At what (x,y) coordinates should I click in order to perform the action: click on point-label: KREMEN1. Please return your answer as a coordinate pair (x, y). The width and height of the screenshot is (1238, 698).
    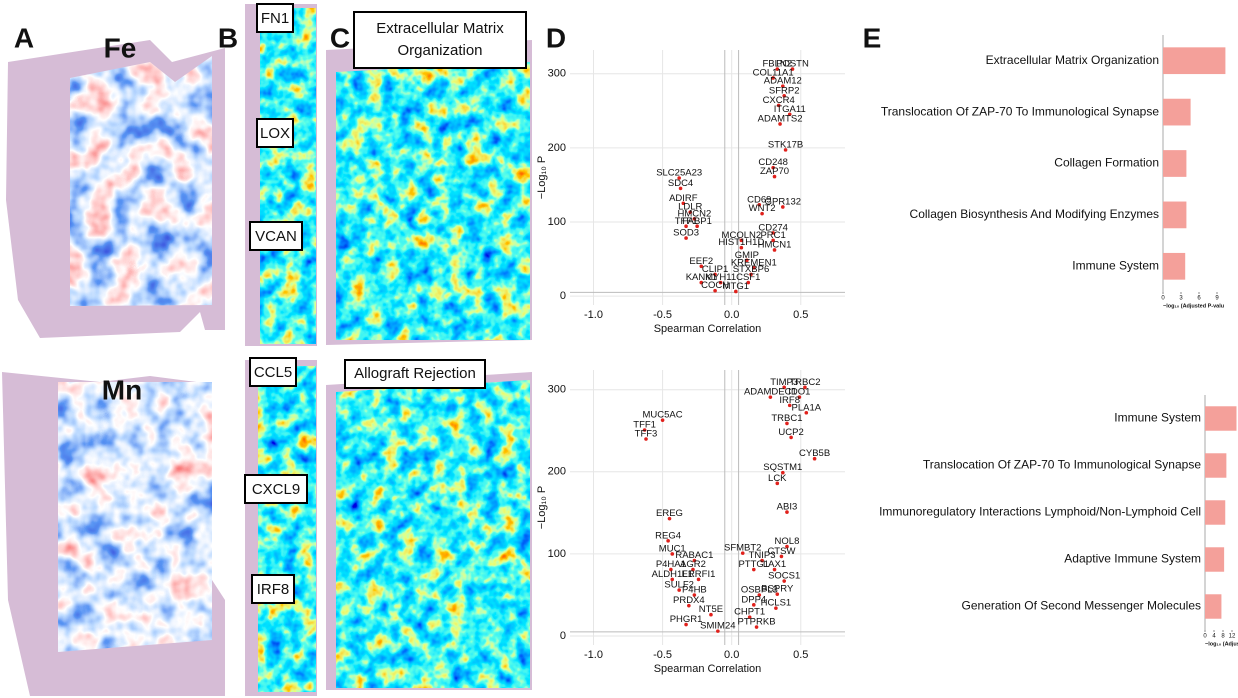
    Looking at the image, I should click on (754, 262).